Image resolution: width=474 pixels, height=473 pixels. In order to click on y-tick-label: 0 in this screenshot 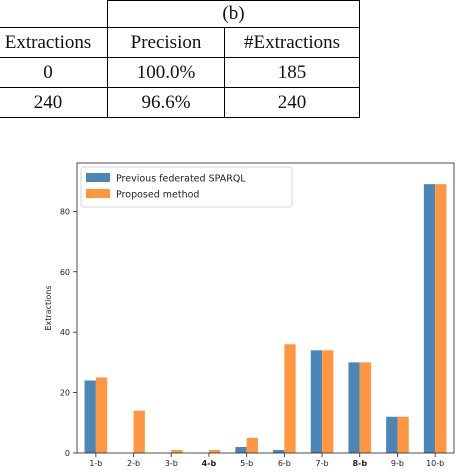, I will do `click(67, 453)`.